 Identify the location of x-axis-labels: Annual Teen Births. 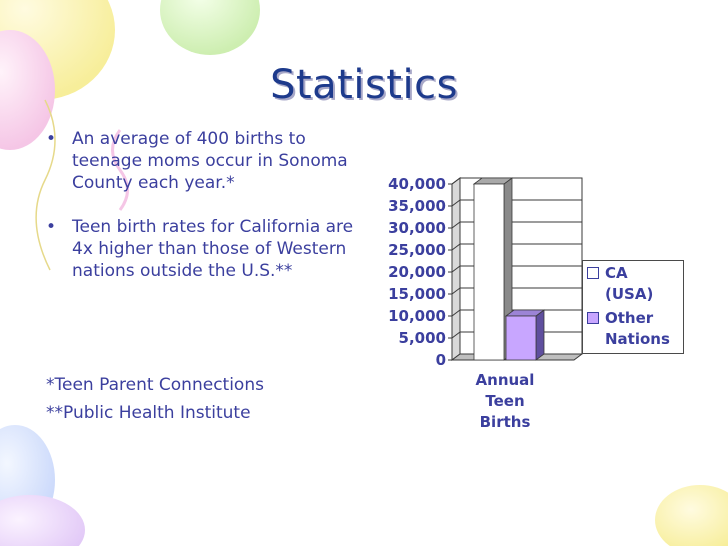
(505, 401).